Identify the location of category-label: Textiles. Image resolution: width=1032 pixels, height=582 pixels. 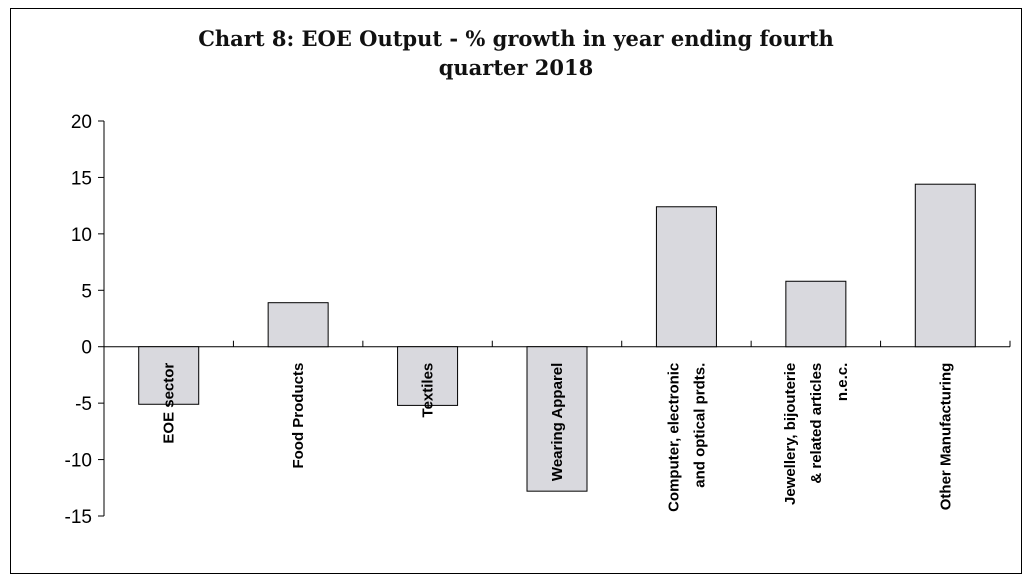
(428, 390).